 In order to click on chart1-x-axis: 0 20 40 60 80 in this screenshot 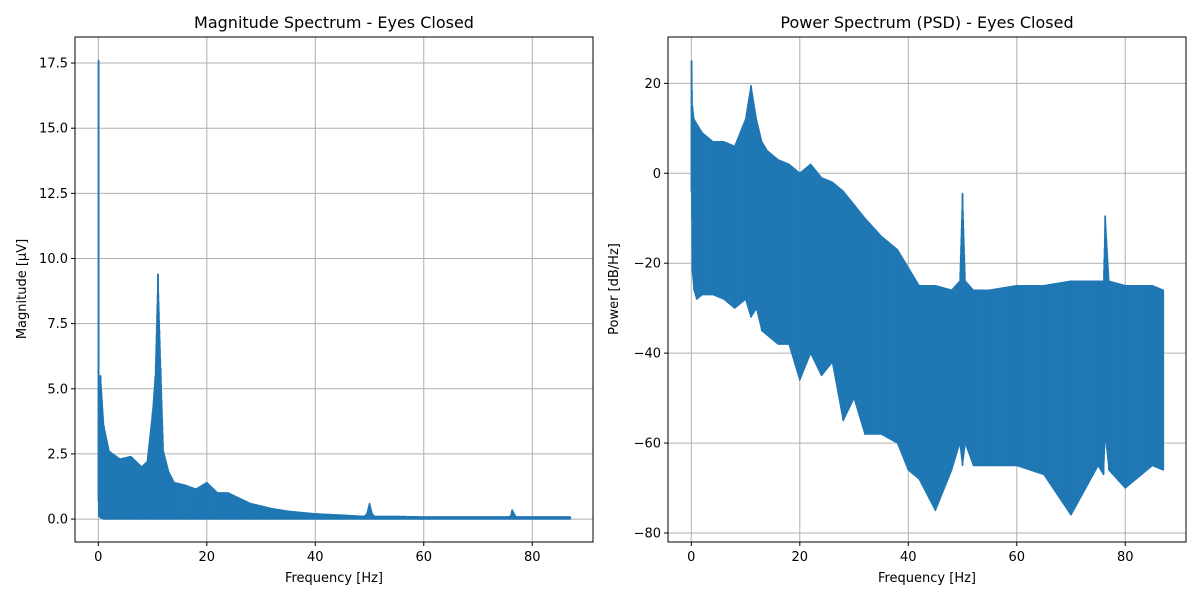, I will do `click(317, 553)`.